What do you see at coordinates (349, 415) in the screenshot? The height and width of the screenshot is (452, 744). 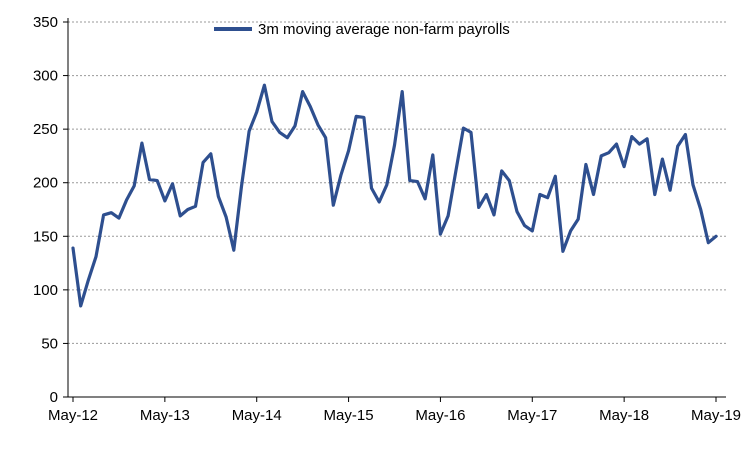 I see `x-tick-label-May-15: May-15` at bounding box center [349, 415].